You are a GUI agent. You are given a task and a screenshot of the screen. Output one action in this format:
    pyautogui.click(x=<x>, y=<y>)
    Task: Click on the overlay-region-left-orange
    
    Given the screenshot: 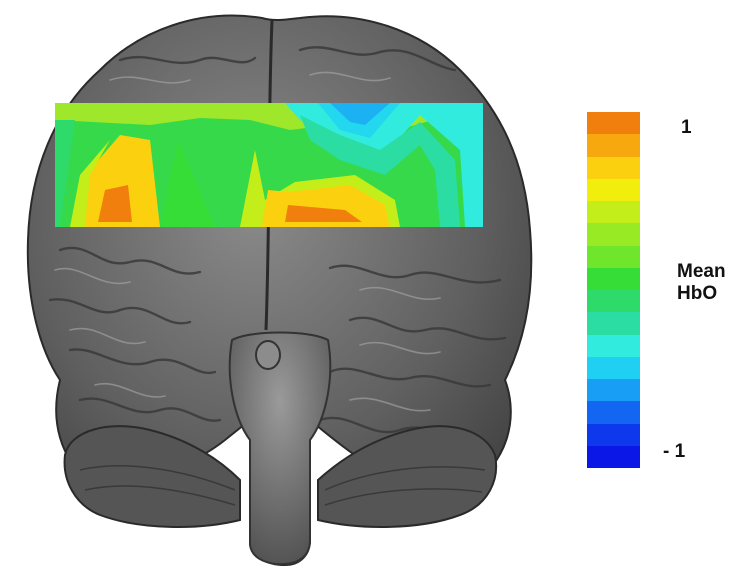 What is the action you would take?
    pyautogui.click(x=115, y=203)
    